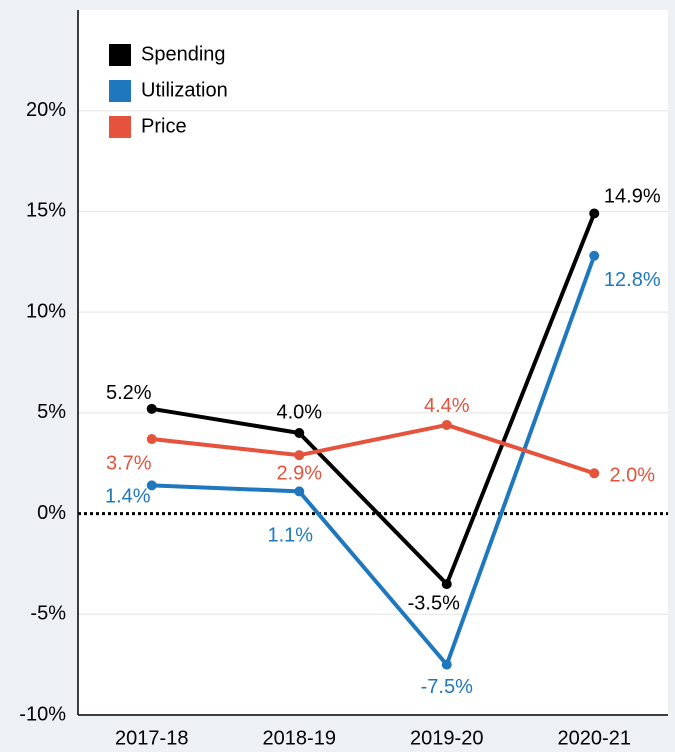  I want to click on legend-label: Utilization, so click(184, 90).